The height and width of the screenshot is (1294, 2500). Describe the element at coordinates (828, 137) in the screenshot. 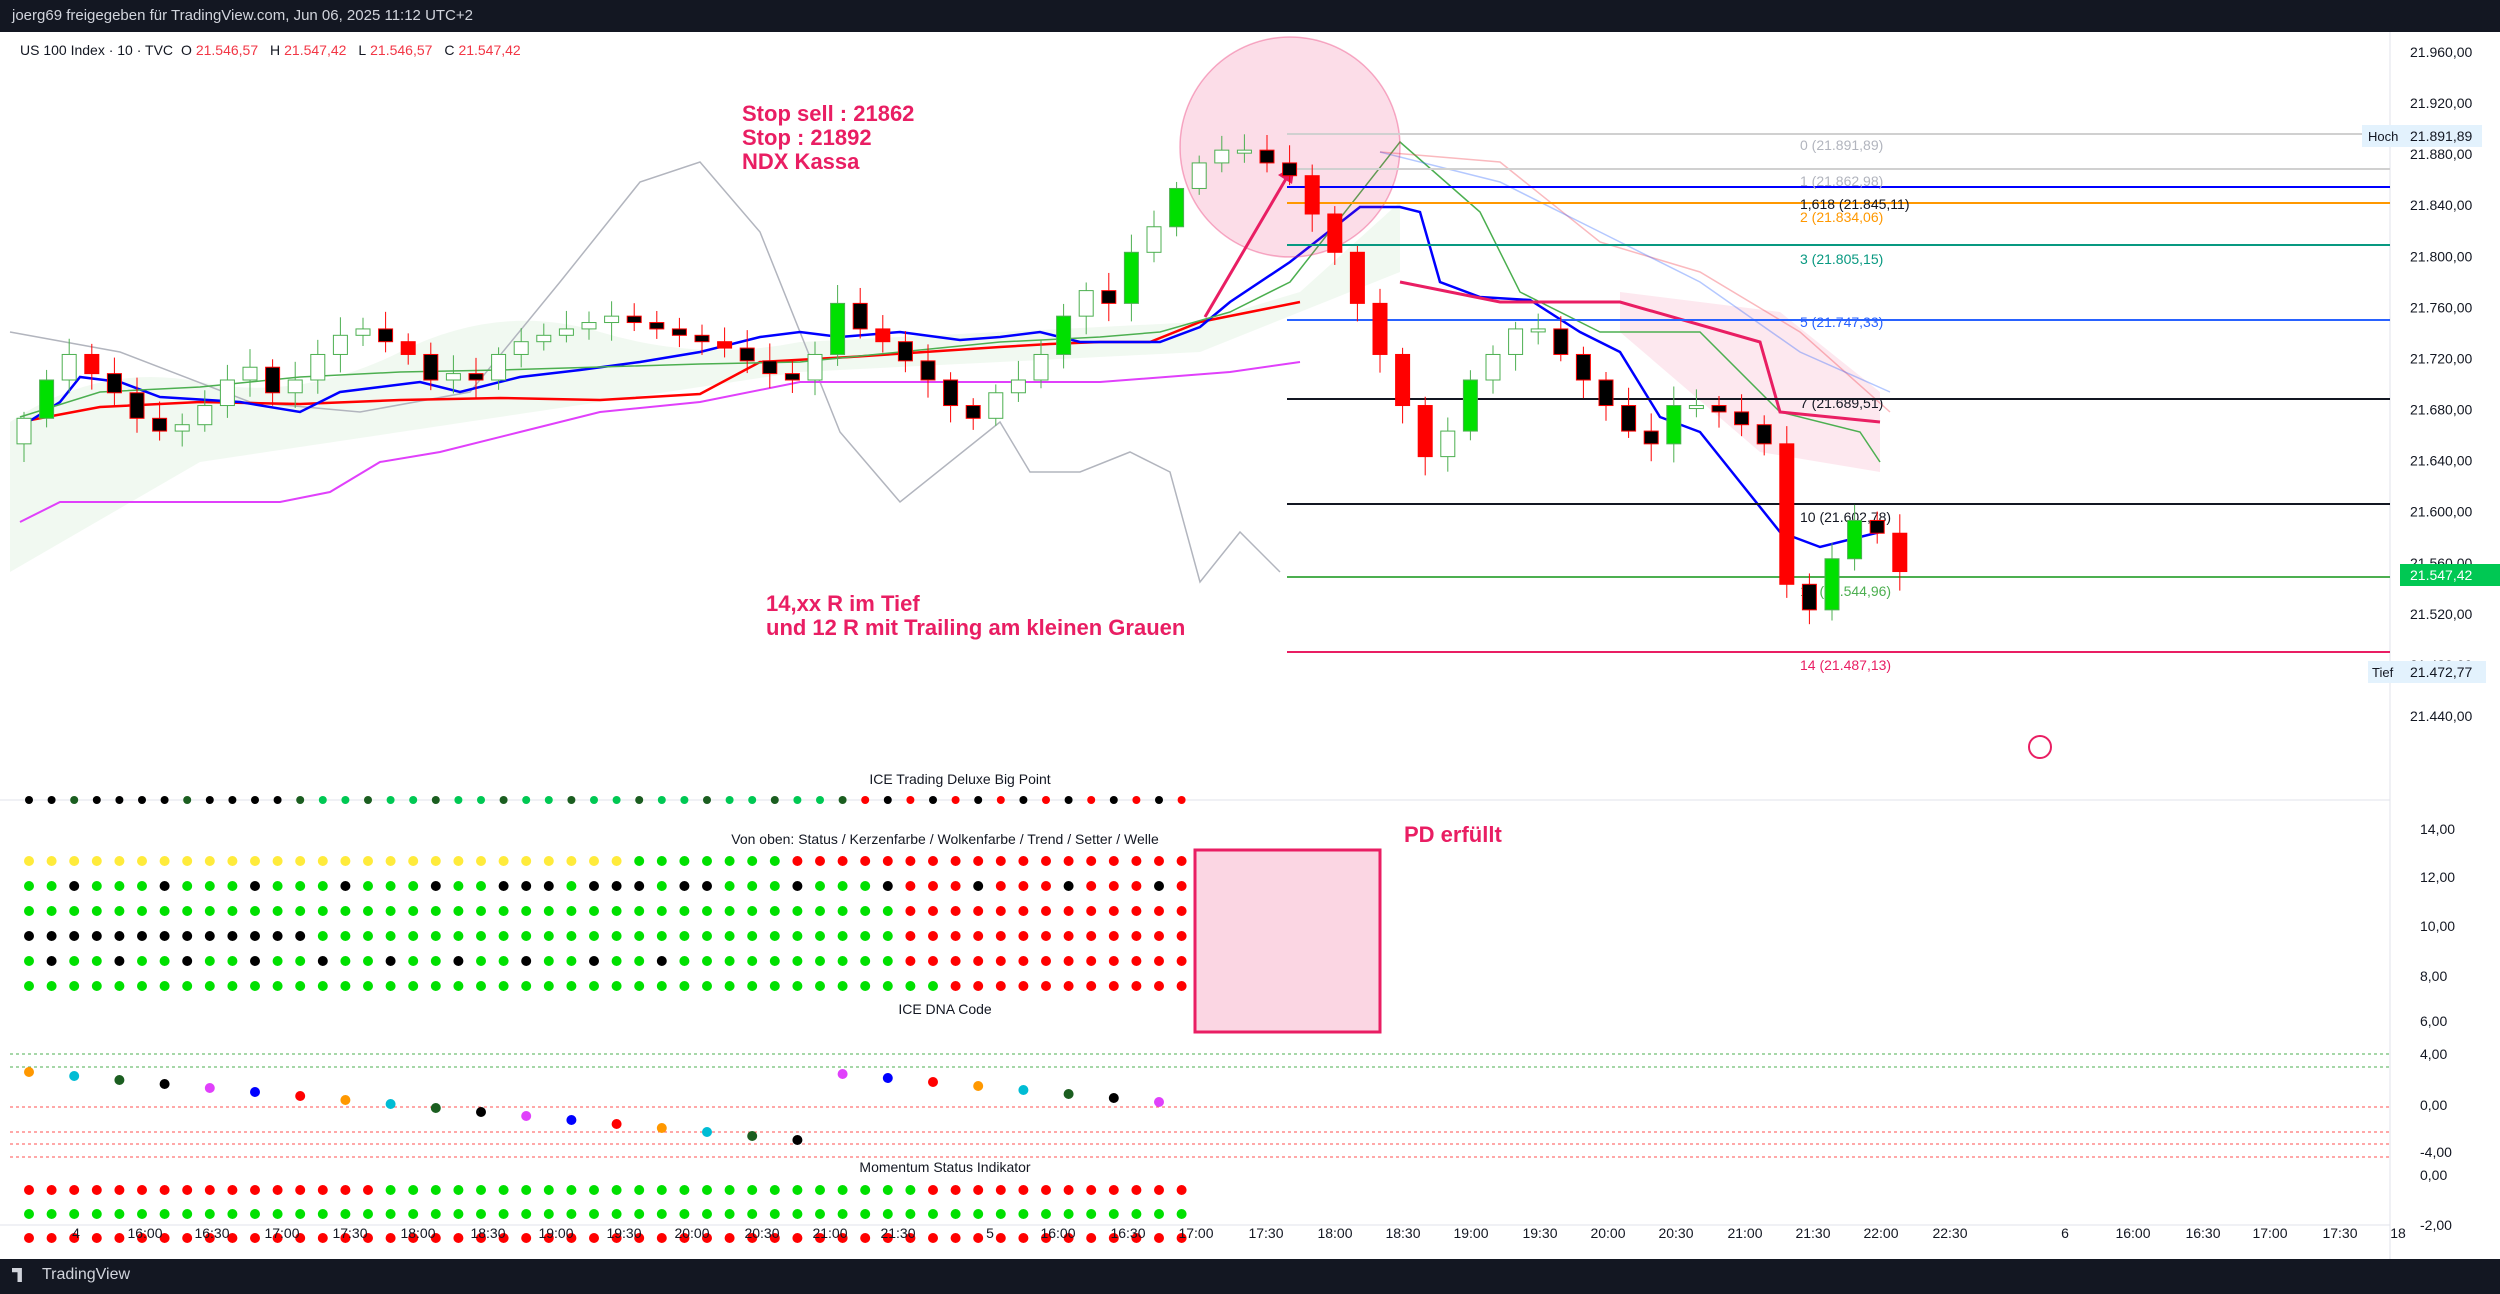

I see `stop-annotation: Stop sell : 21862 Stop : 21892 NDX Kassa` at that location.